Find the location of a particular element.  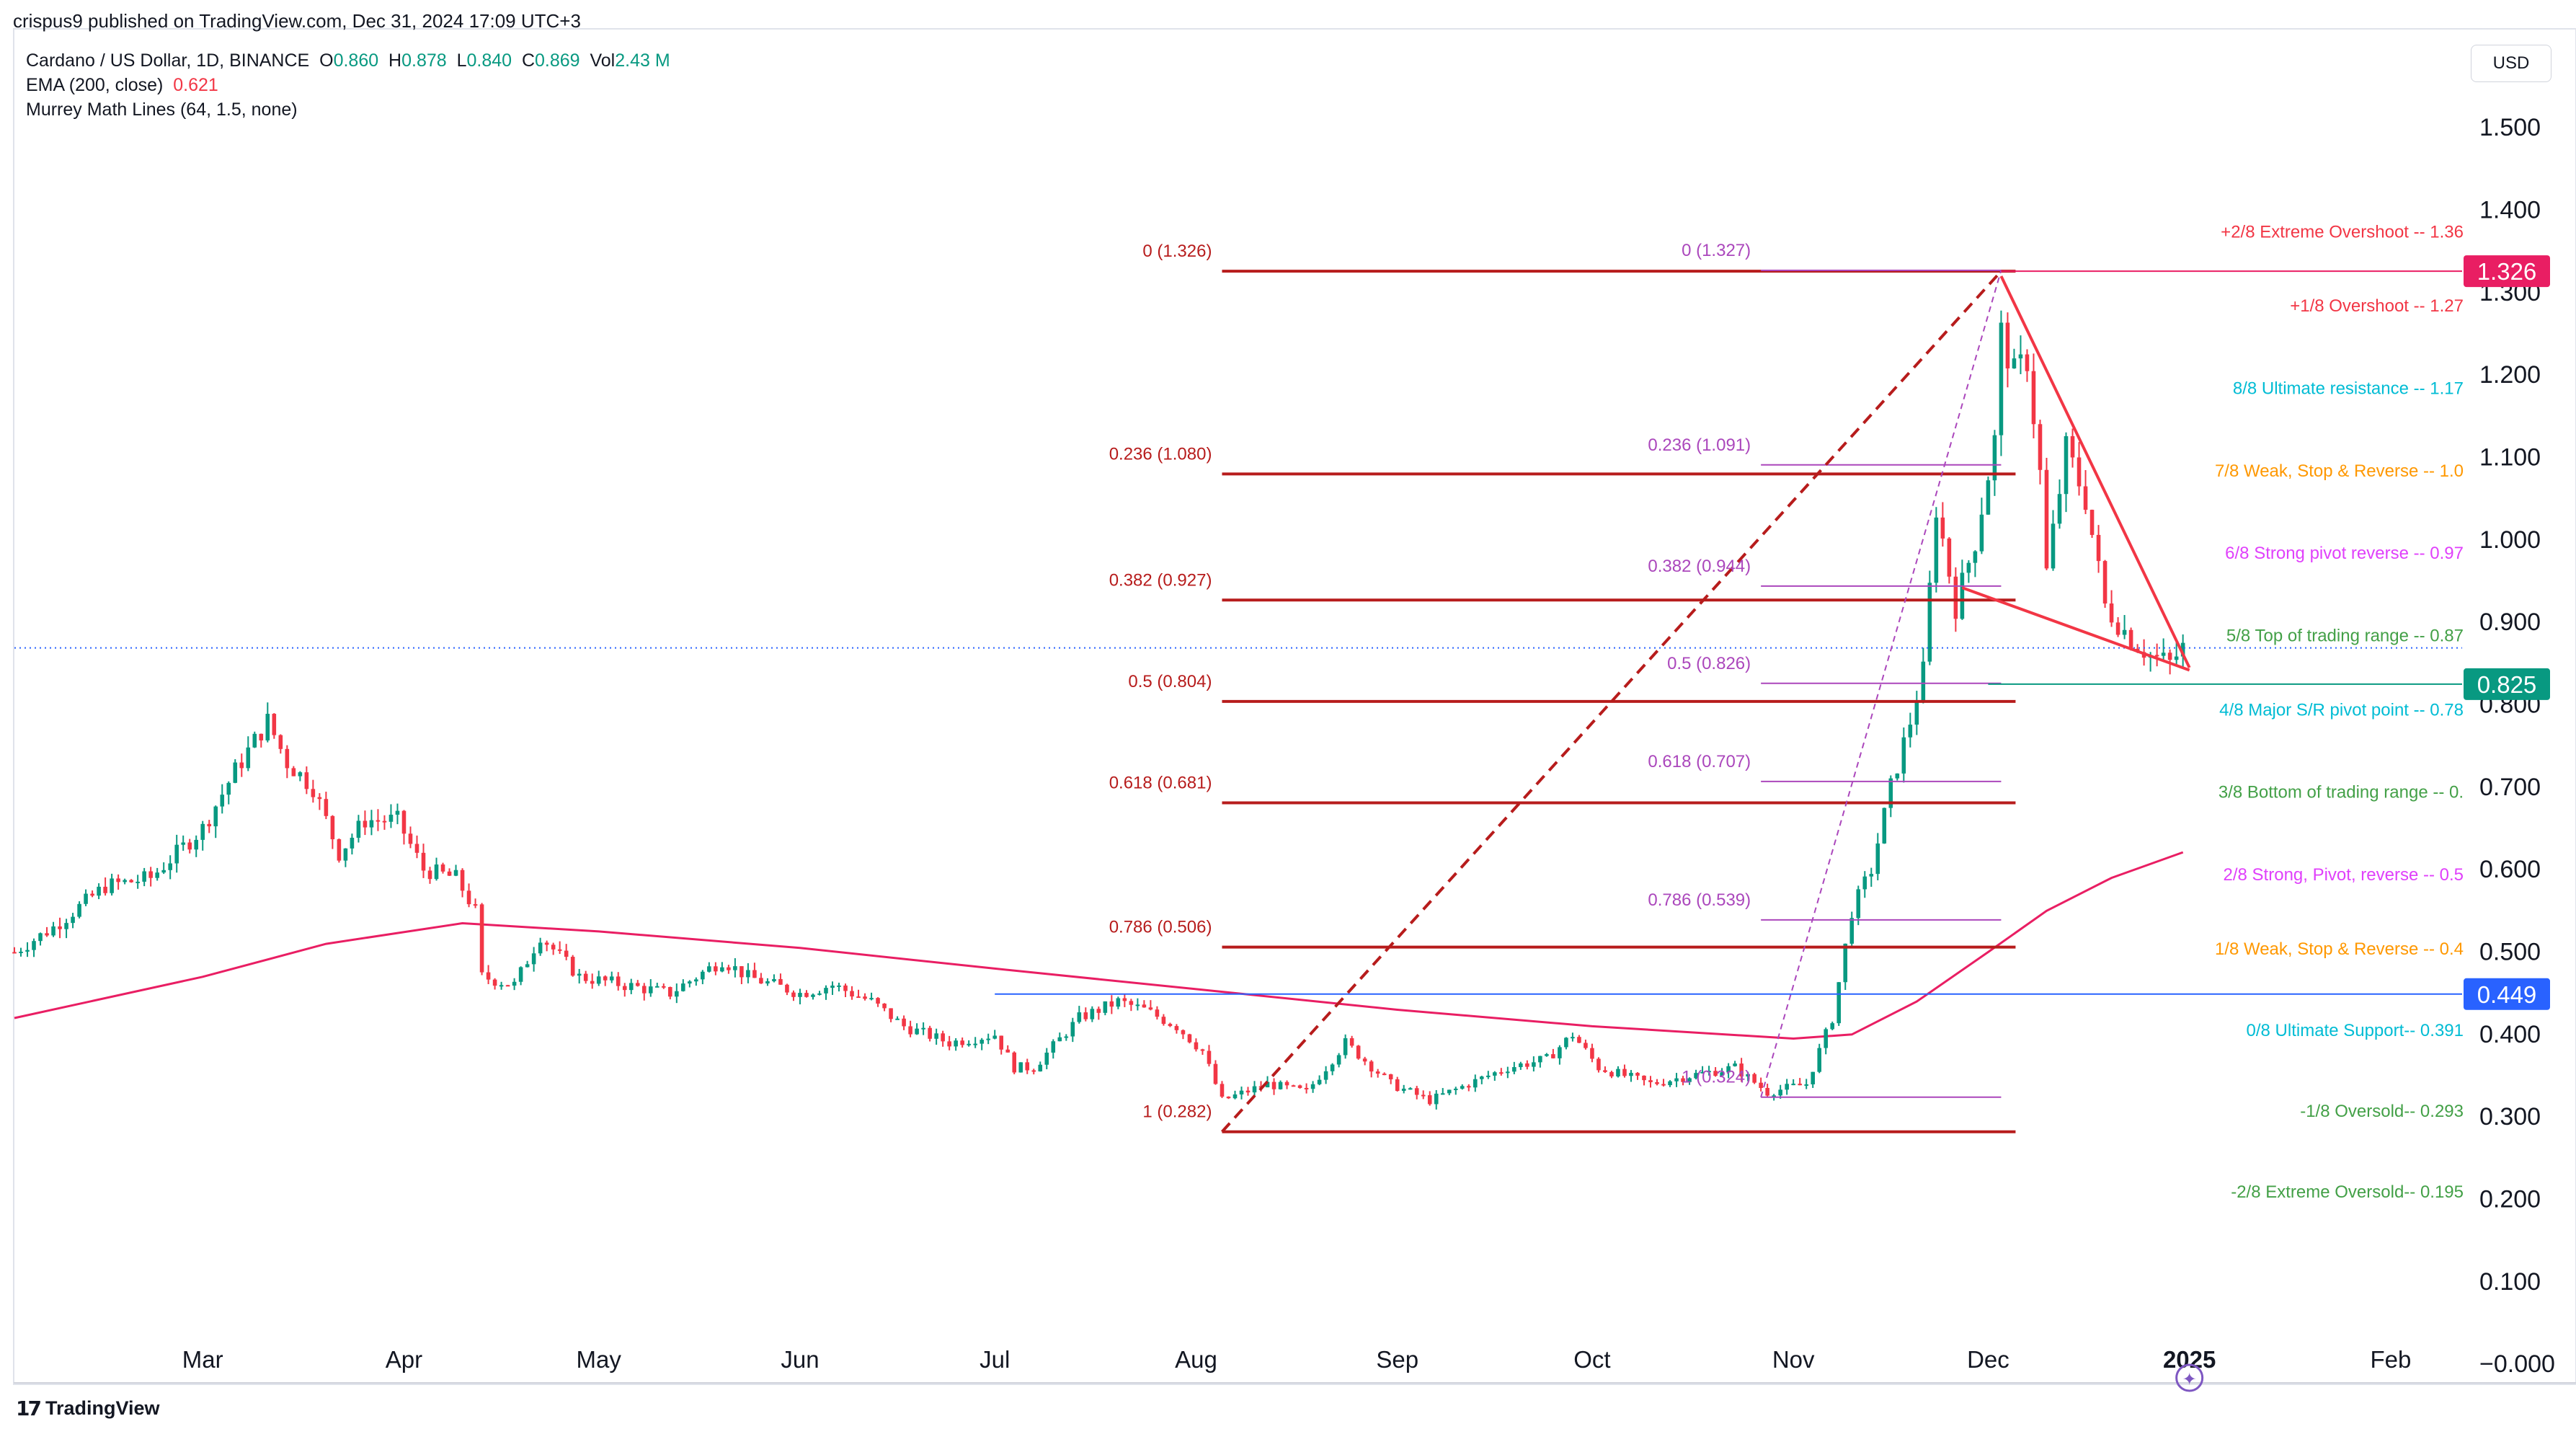

murrey-line-label: 6/8 Strong pivot reverse -- 0.97 is located at coordinates (2344, 554).